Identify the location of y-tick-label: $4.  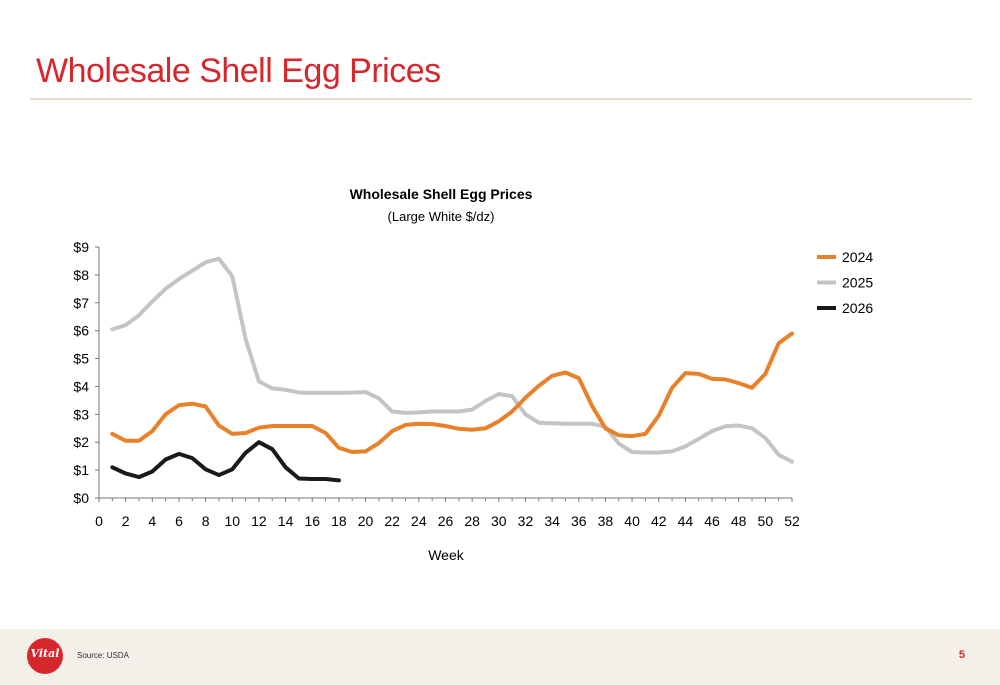
(81, 386).